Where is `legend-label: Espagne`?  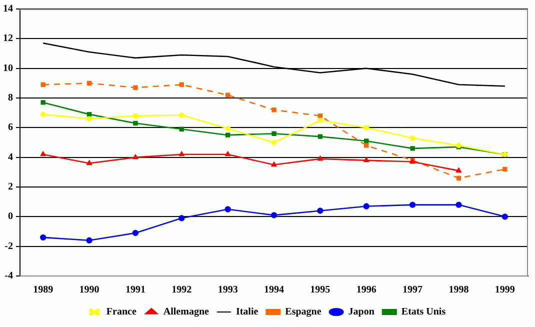 legend-label: Espagne is located at coordinates (303, 312).